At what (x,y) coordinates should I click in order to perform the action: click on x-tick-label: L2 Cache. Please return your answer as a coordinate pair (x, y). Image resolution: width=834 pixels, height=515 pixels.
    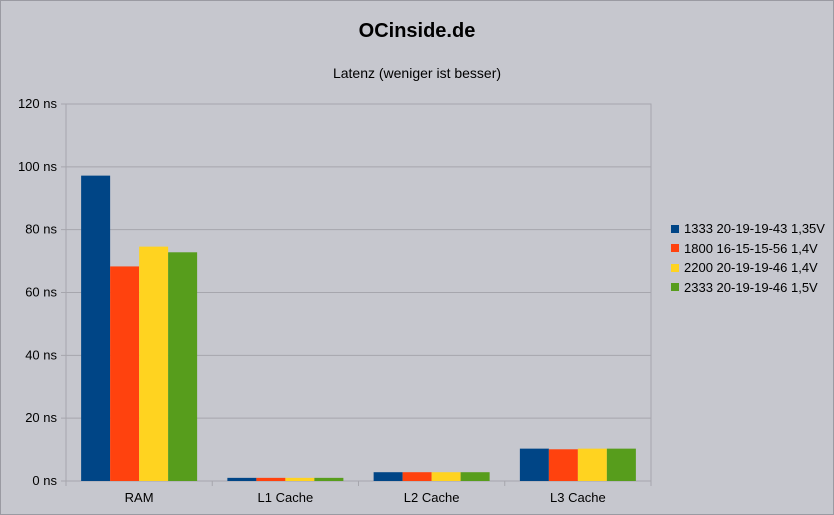
    Looking at the image, I should click on (432, 497).